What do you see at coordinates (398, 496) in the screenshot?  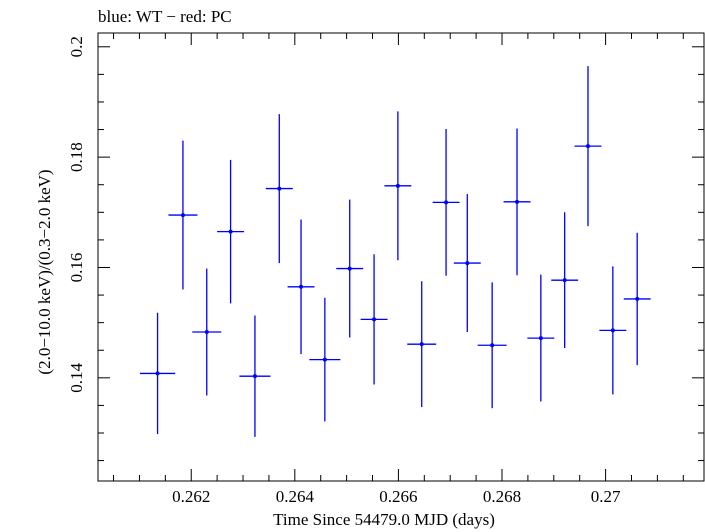 I see `x-tick-label: 0.266` at bounding box center [398, 496].